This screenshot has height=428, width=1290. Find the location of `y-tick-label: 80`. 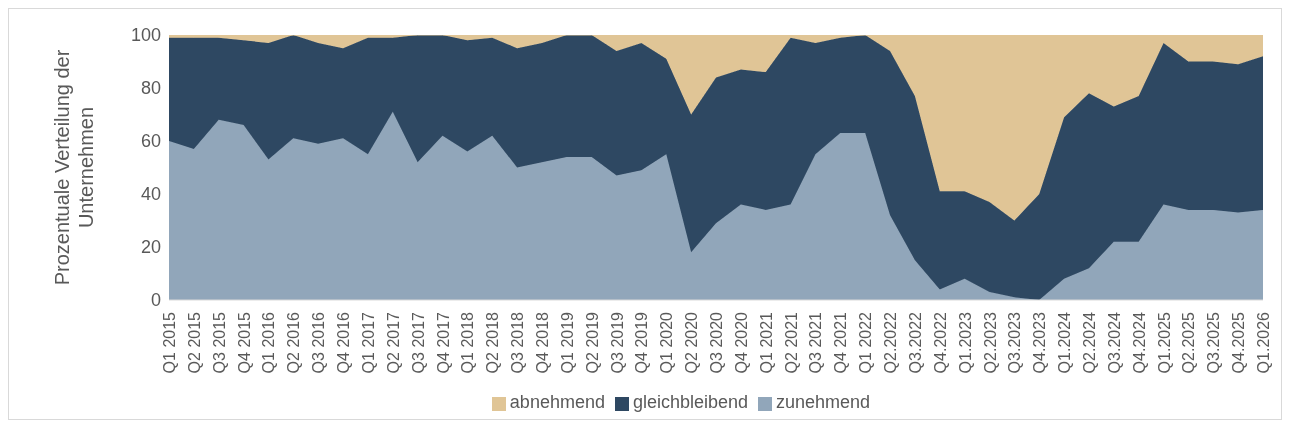

y-tick-label: 80 is located at coordinates (150, 88).